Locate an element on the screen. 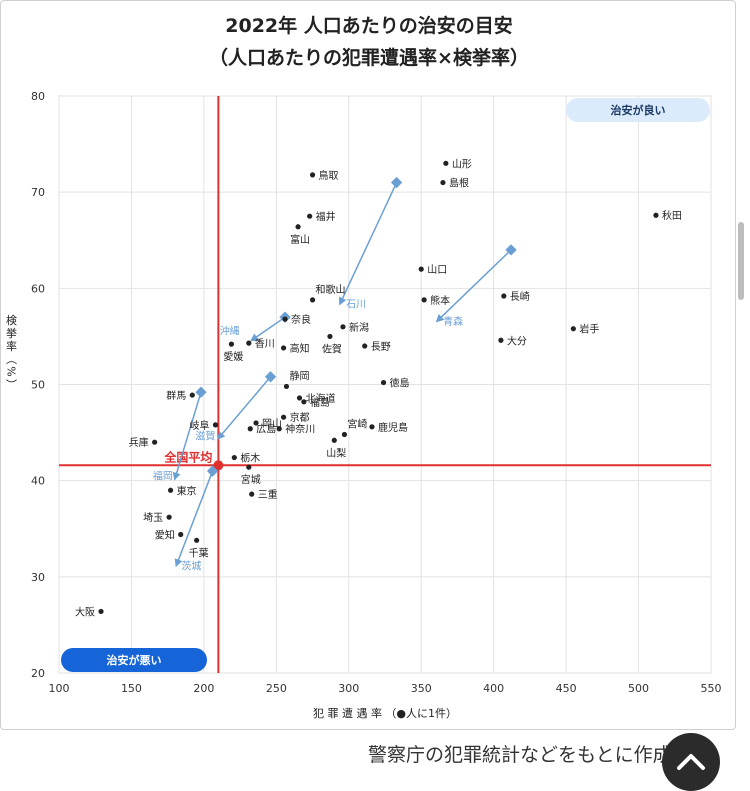  prefecture-label: 岐阜 is located at coordinates (199, 425).